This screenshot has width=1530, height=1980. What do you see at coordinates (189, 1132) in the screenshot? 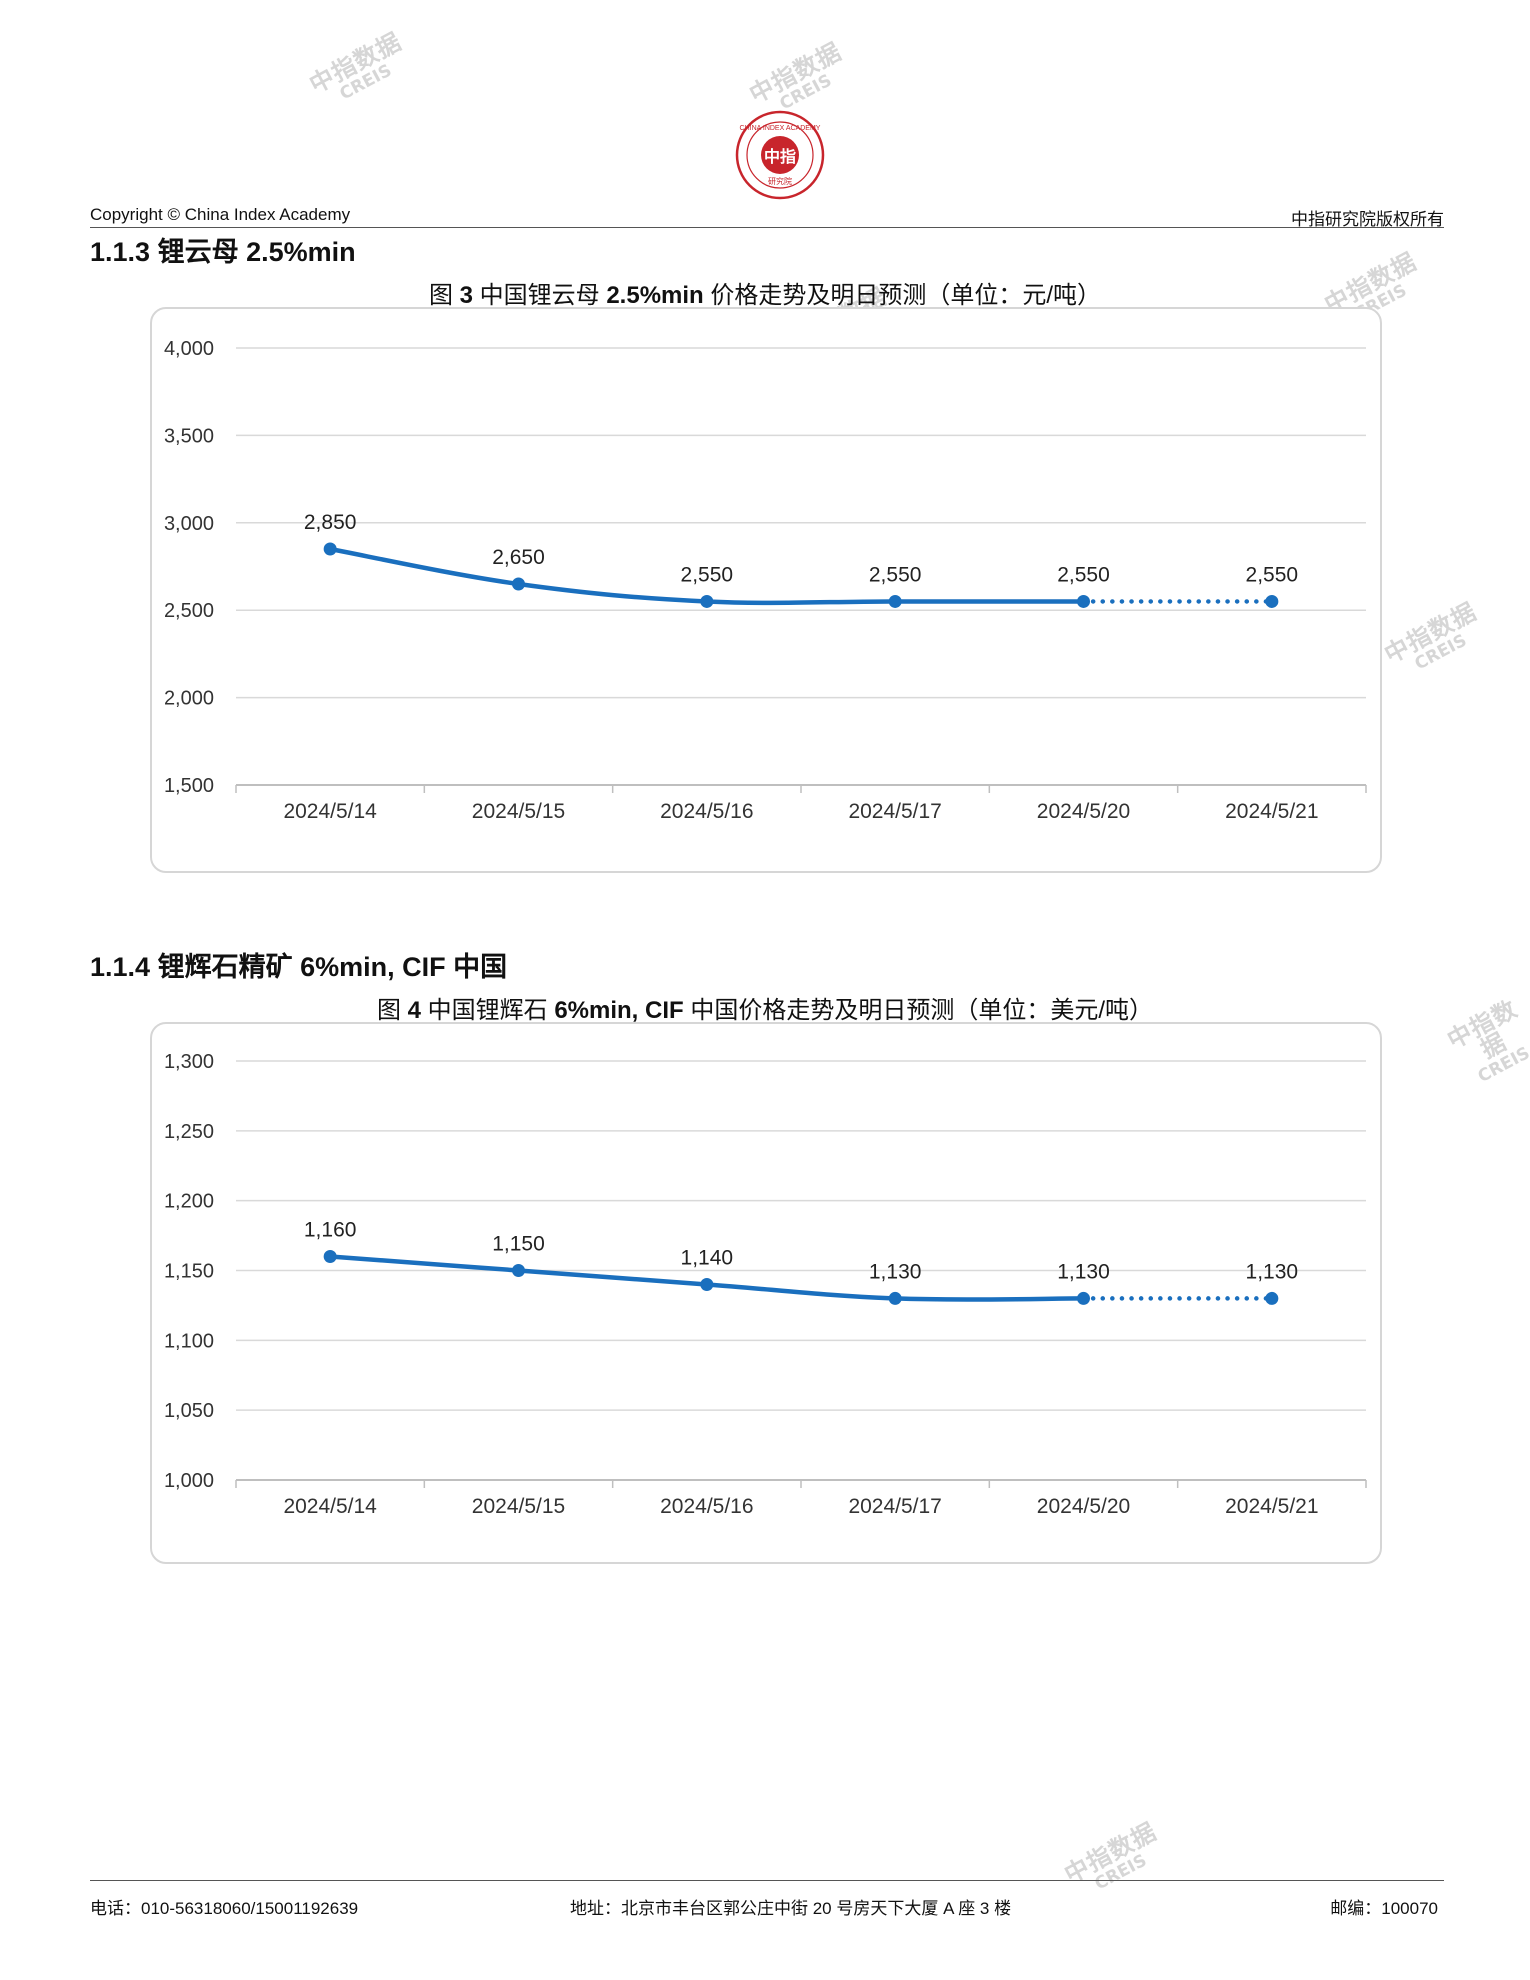
I see `y-tick-label: 1,250` at bounding box center [189, 1132].